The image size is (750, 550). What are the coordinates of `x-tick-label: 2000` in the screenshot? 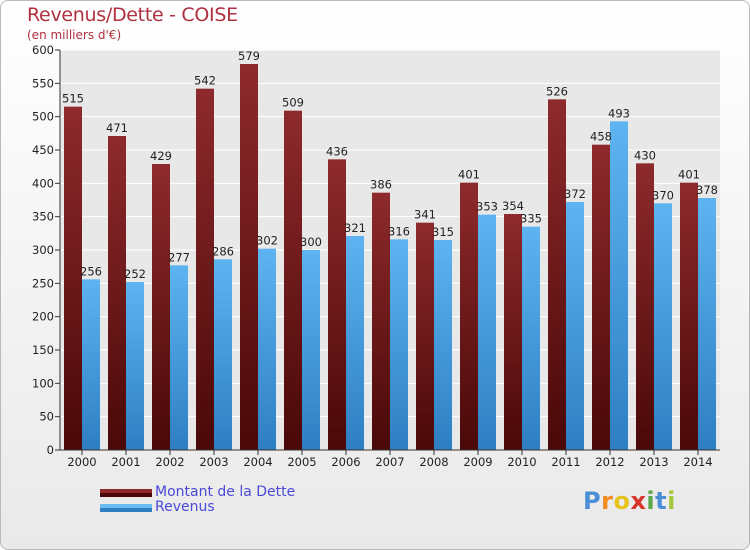 It's located at (81, 462).